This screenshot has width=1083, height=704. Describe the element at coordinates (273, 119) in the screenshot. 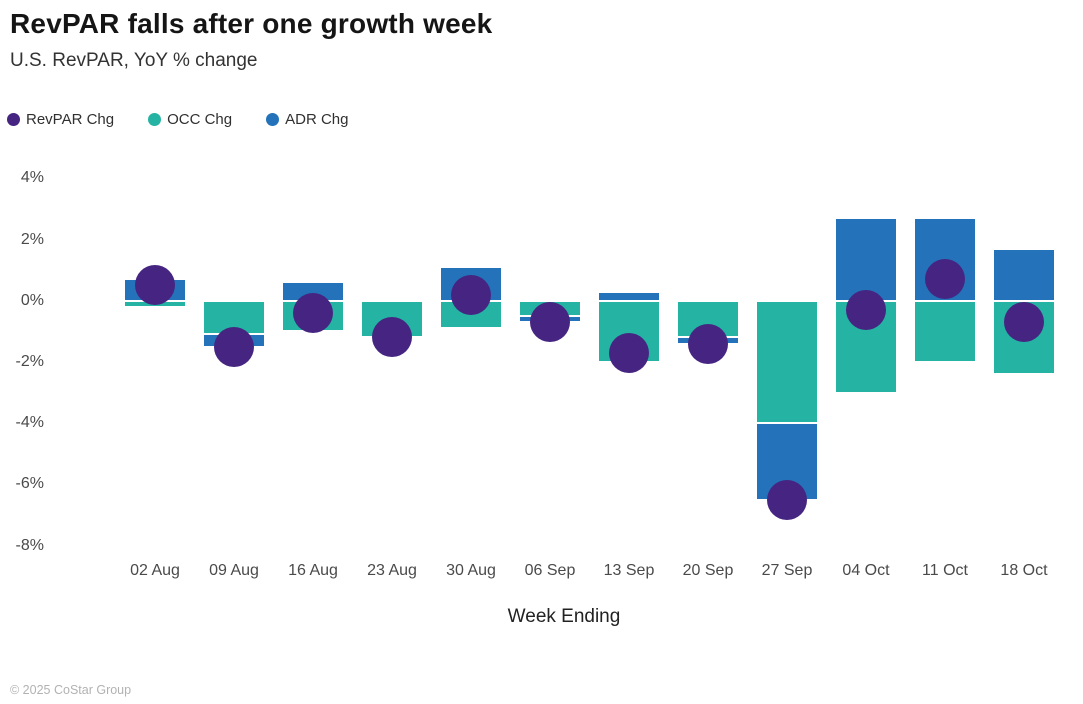

I see `legend-marker-adr-icon` at that location.